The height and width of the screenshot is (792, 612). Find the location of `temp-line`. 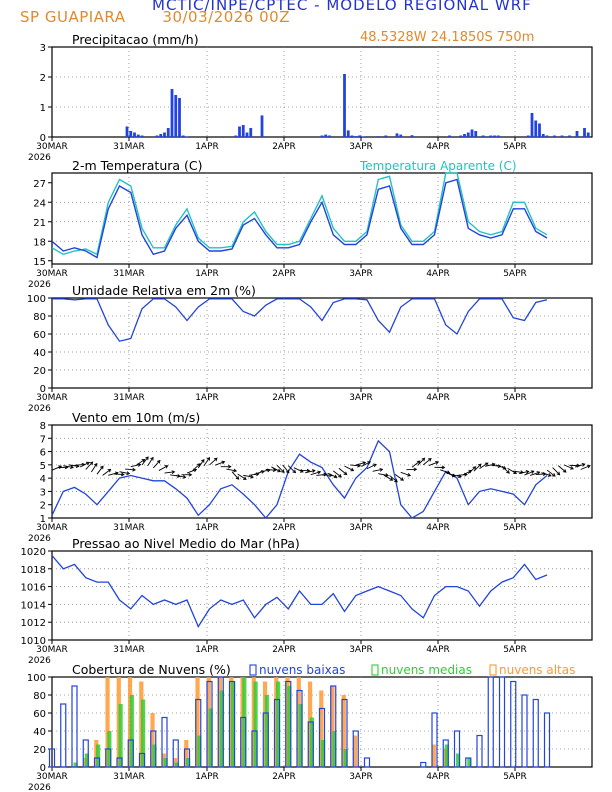

temp-line is located at coordinates (299, 218).